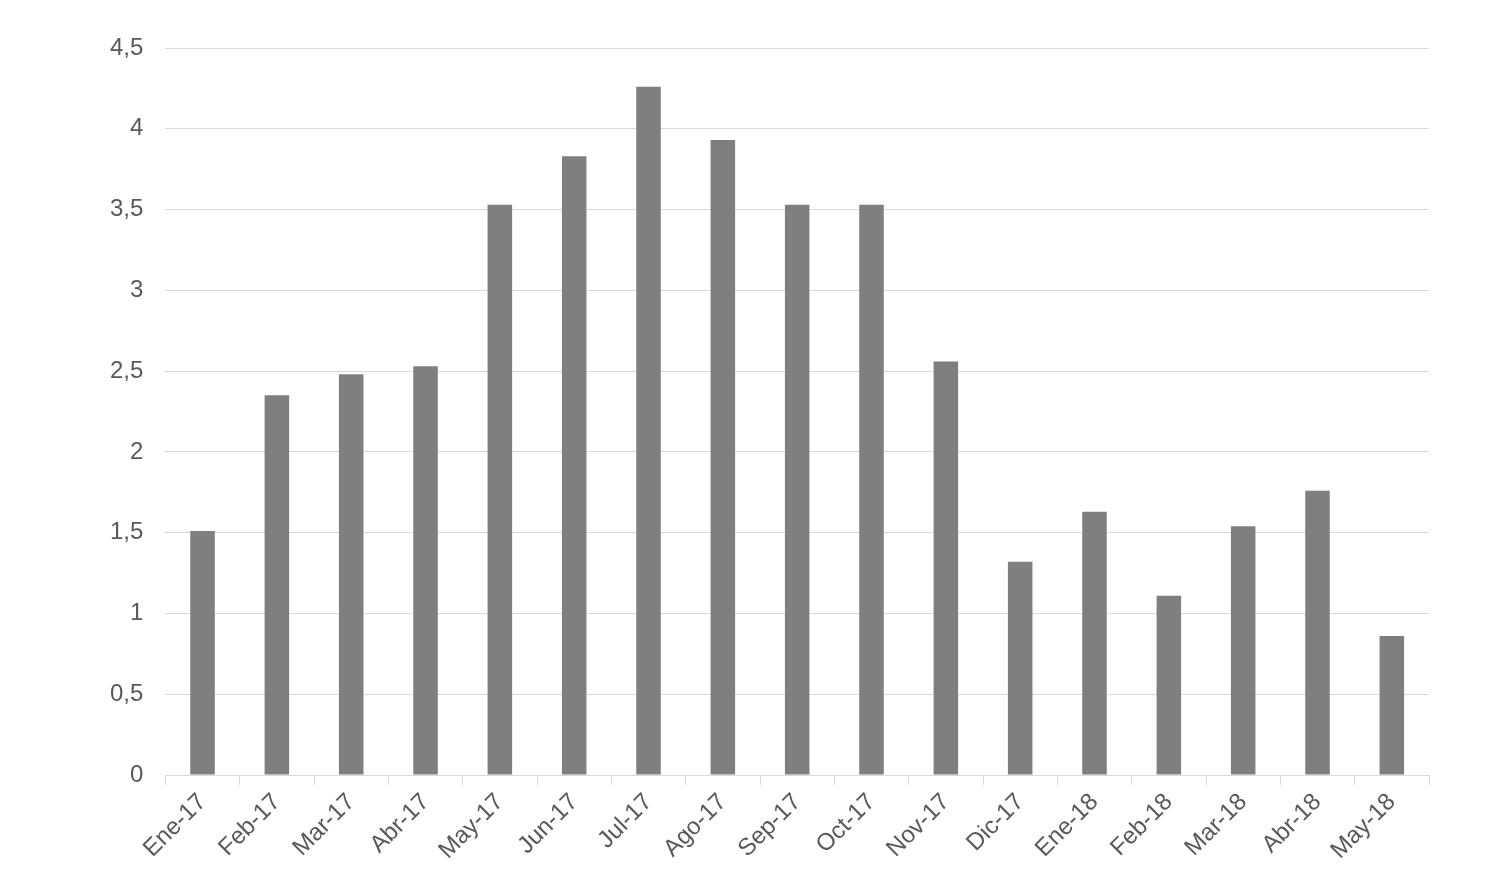 Image resolution: width=1497 pixels, height=888 pixels. Describe the element at coordinates (126, 369) in the screenshot. I see `y-tick-label: 2,5` at that location.